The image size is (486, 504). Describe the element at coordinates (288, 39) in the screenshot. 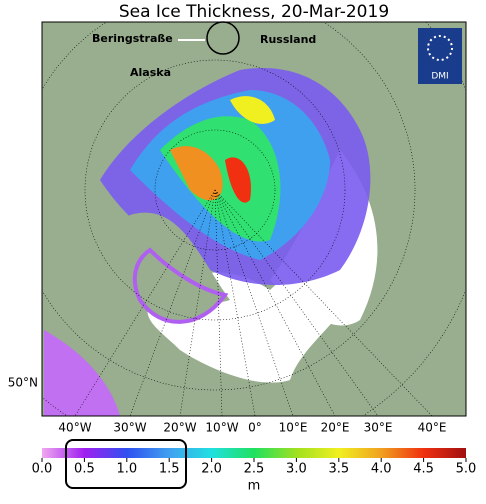

I see `label: Russland` at that location.